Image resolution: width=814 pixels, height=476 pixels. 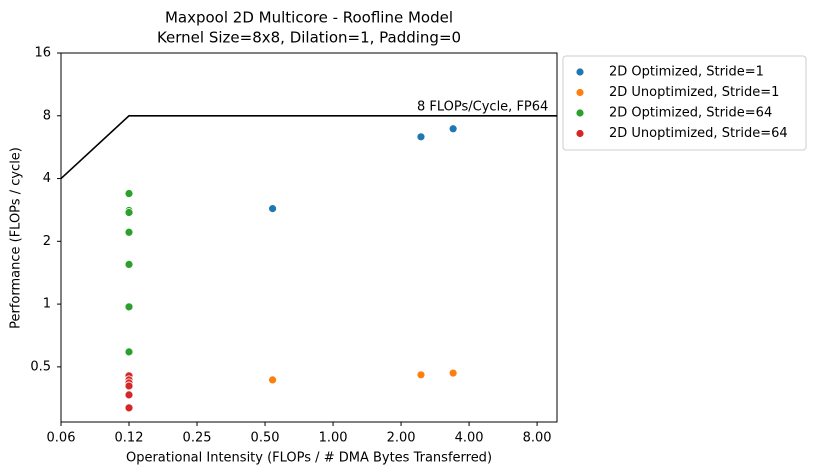 I want to click on x-tick-label: 0.50, so click(x=265, y=438).